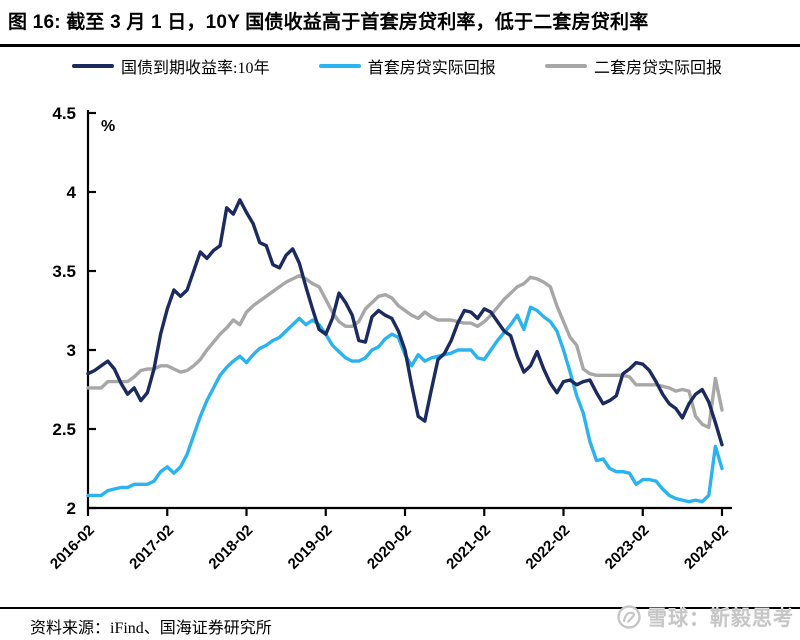 This screenshot has width=800, height=640. Describe the element at coordinates (468, 547) in the screenshot. I see `x-tick-label: 2021-02` at that location.